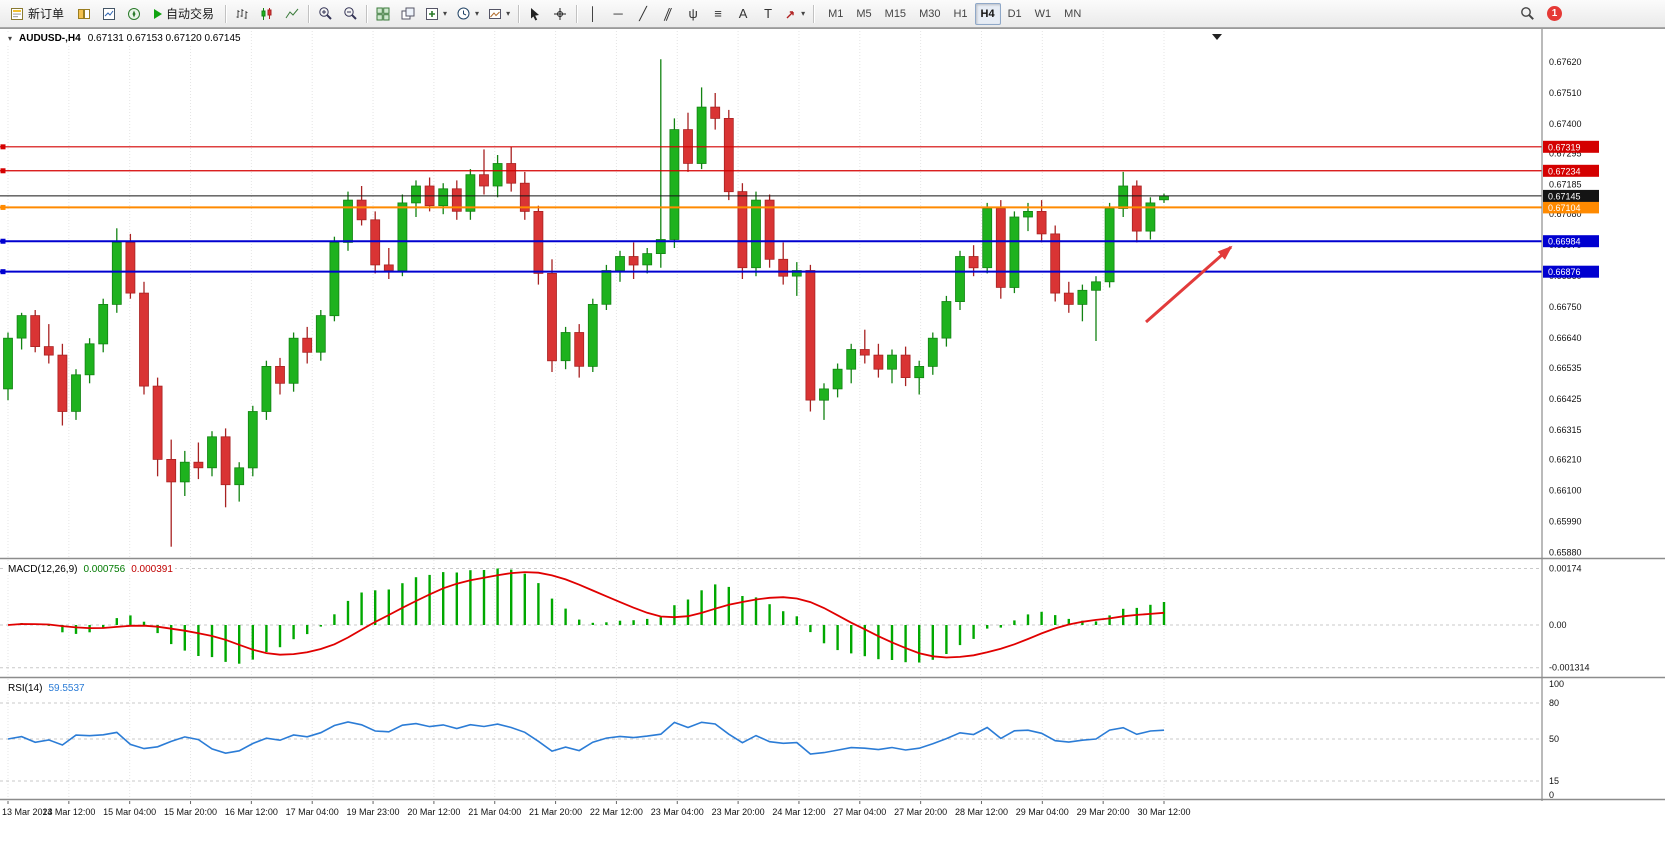 This screenshot has height=847, width=1665. I want to click on autotrade-button: 自动交易, so click(184, 14).